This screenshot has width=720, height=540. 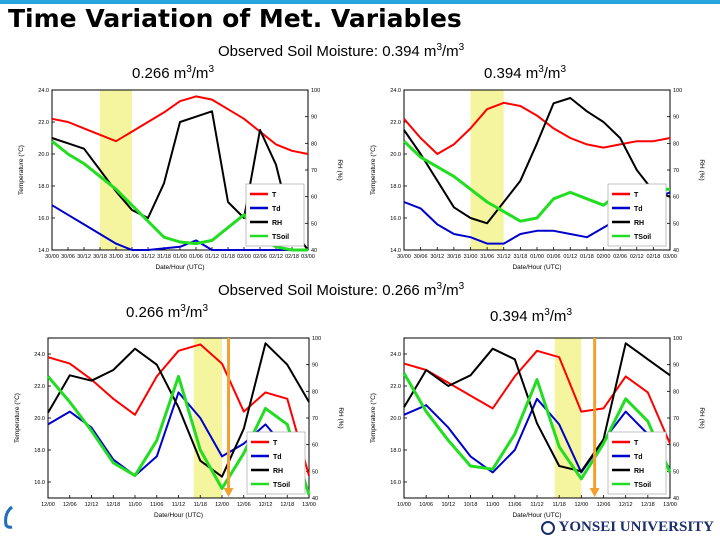 I want to click on x-tick-label: 30/06, so click(x=421, y=257).